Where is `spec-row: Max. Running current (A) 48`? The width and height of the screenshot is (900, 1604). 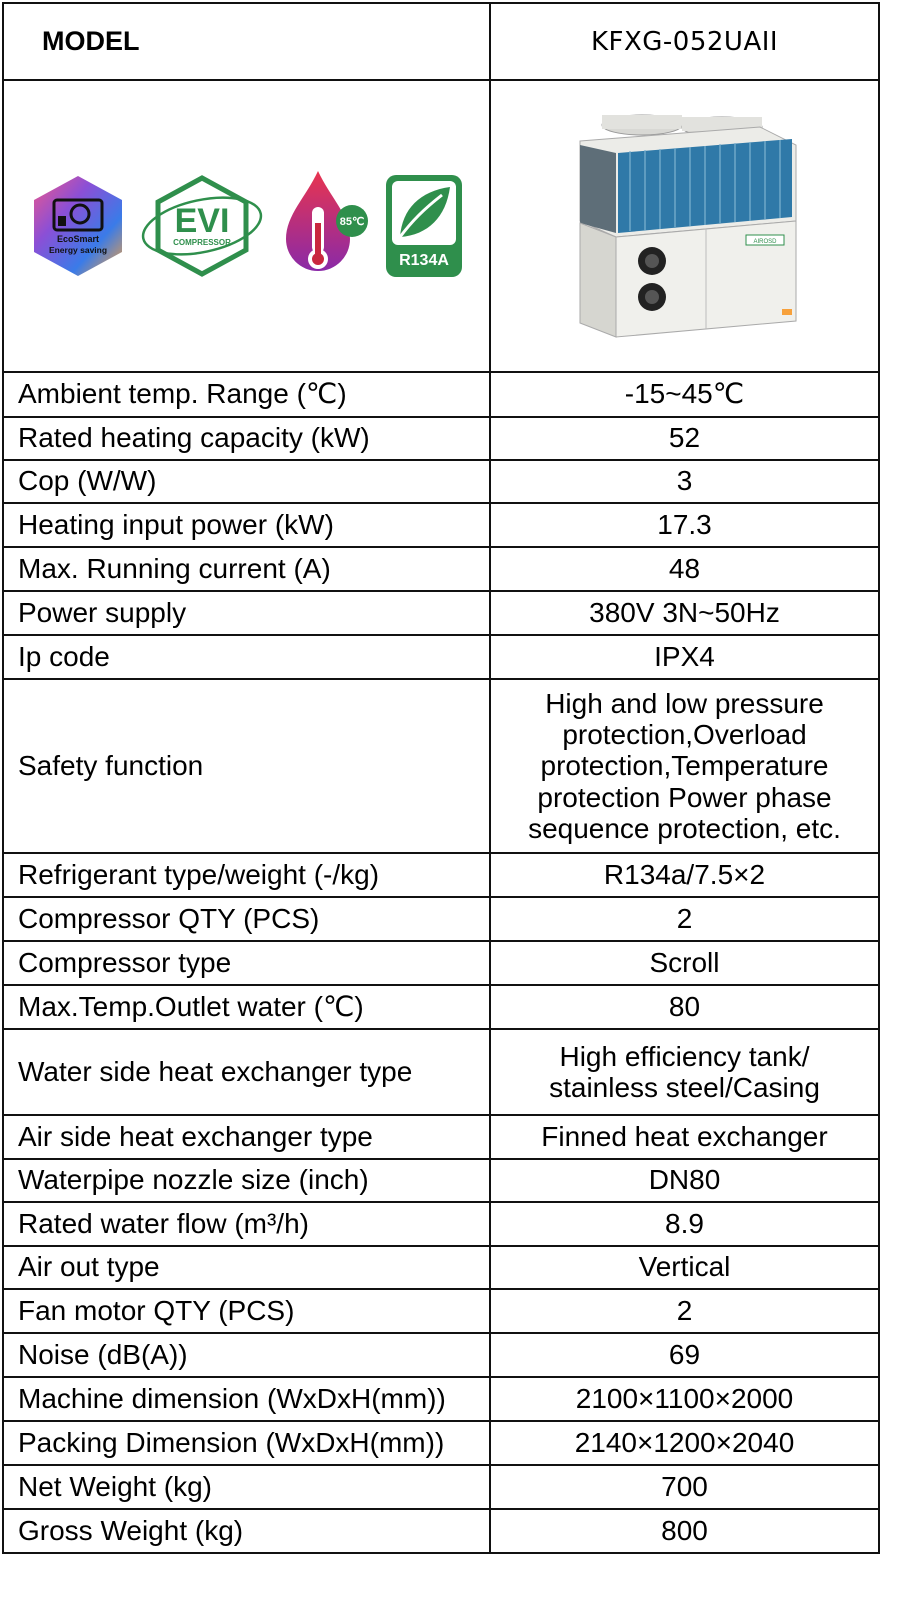 spec-row: Max. Running current (A) 48 is located at coordinates (441, 569).